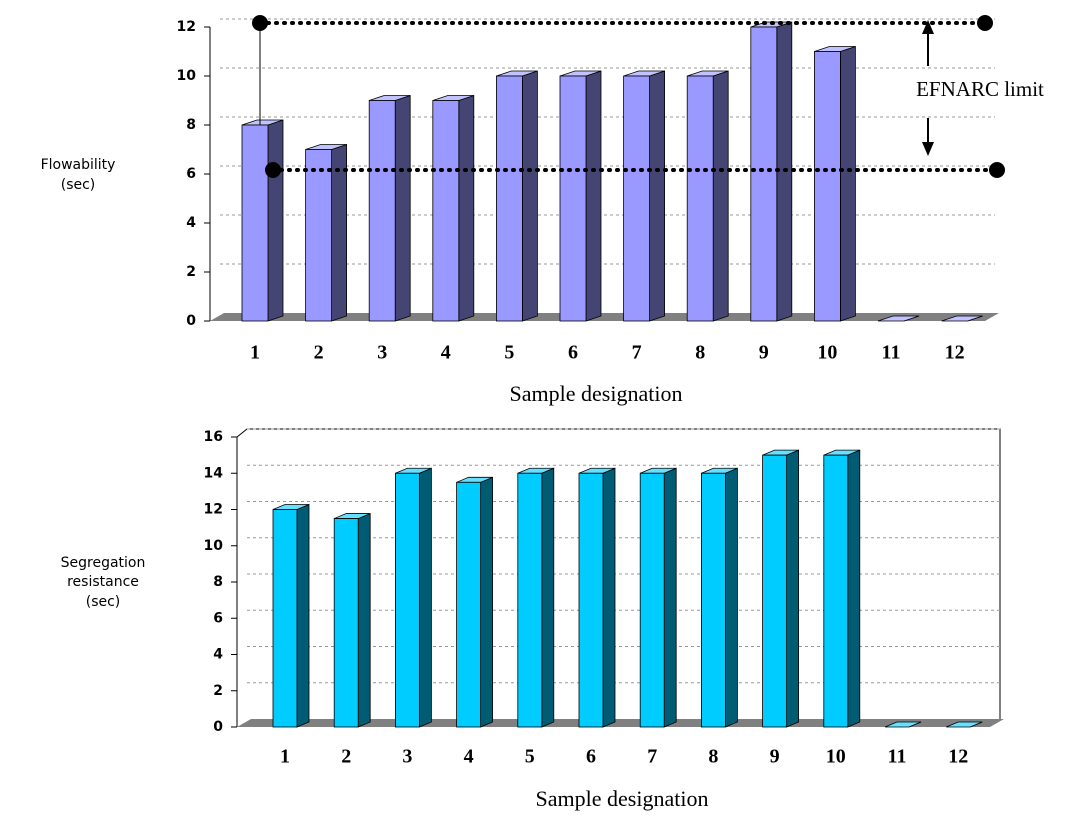  Describe the element at coordinates (213, 437) in the screenshot. I see `y-tick-label: 16` at that location.